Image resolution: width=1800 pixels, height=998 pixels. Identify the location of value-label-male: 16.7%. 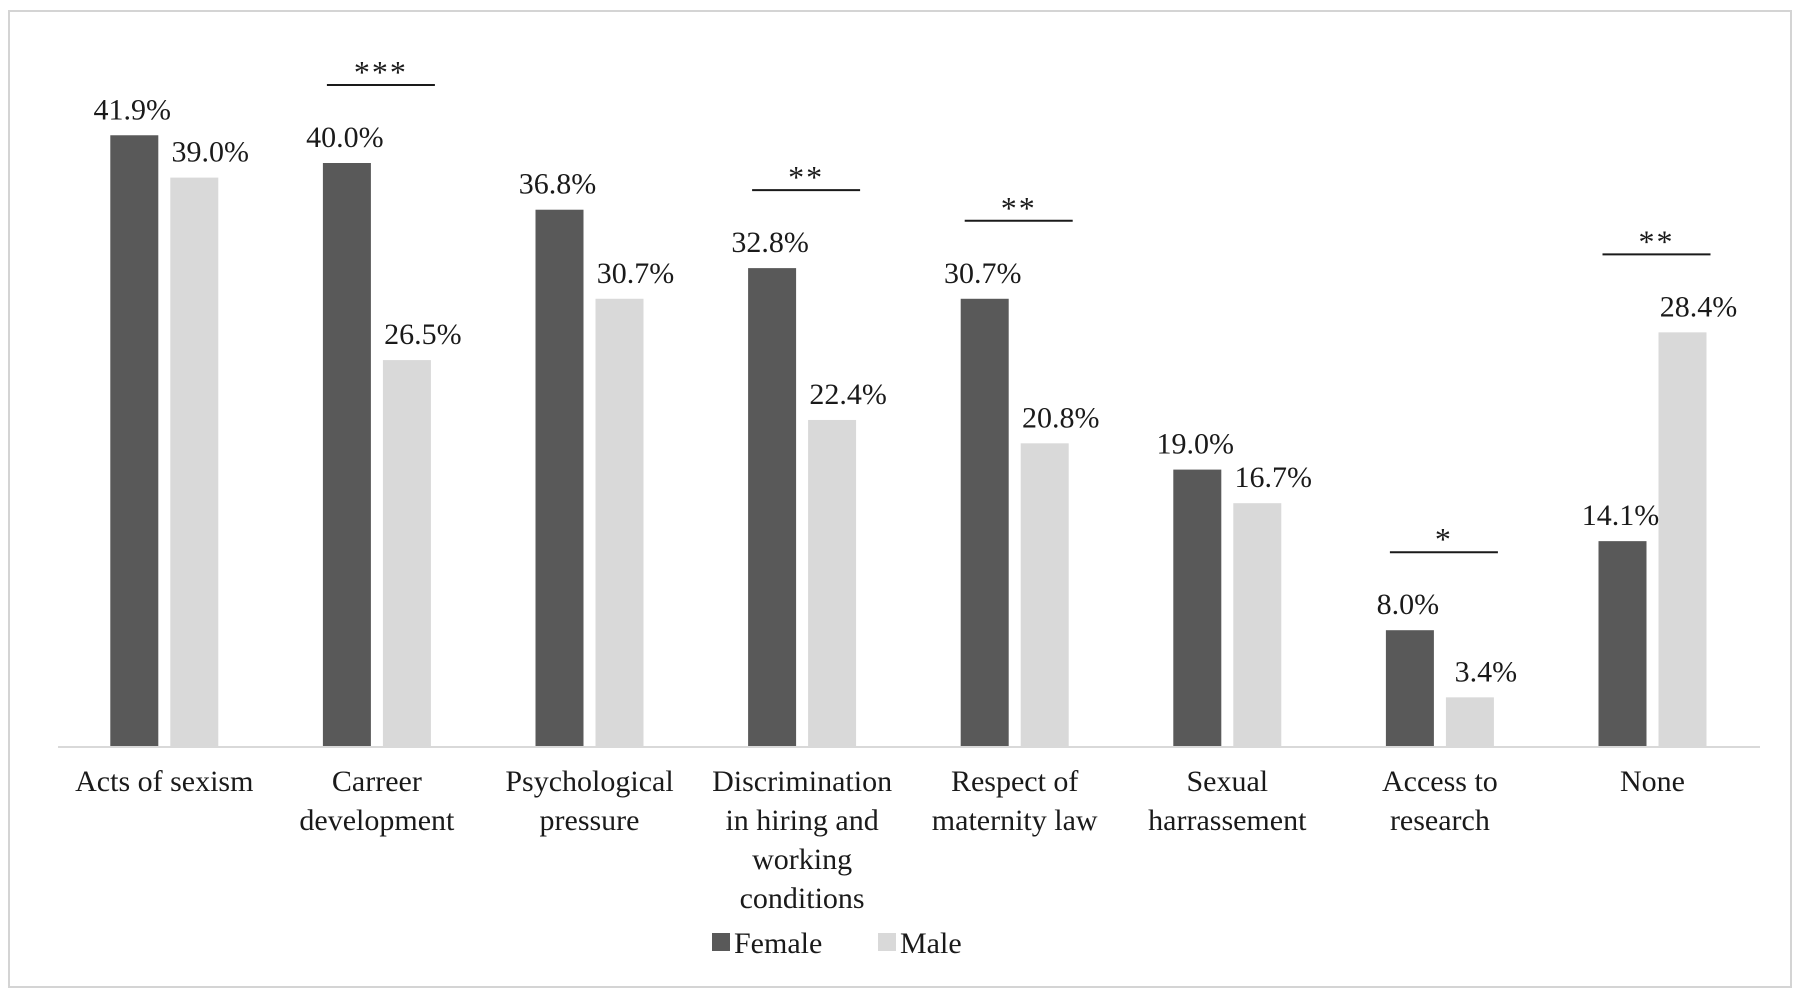
(1274, 477).